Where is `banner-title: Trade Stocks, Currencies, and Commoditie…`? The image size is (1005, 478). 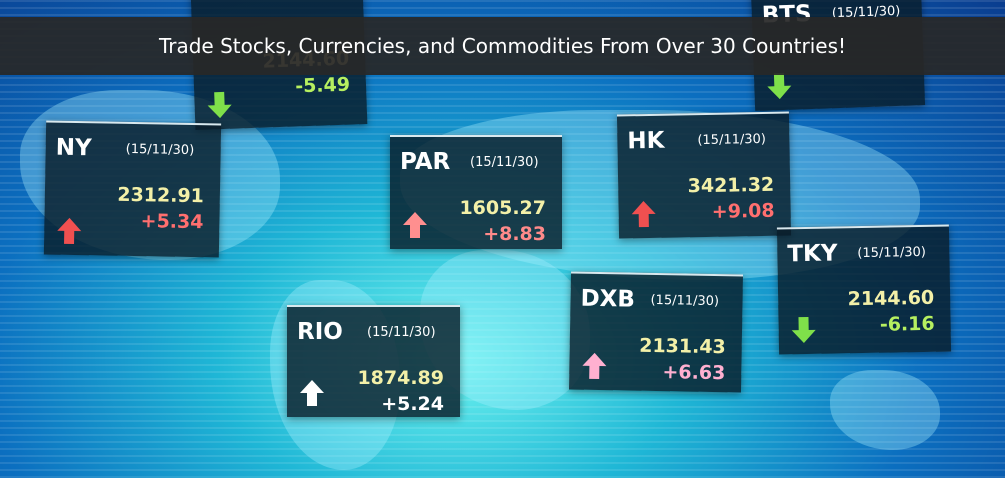 banner-title: Trade Stocks, Currencies, and Commoditie… is located at coordinates (502, 46).